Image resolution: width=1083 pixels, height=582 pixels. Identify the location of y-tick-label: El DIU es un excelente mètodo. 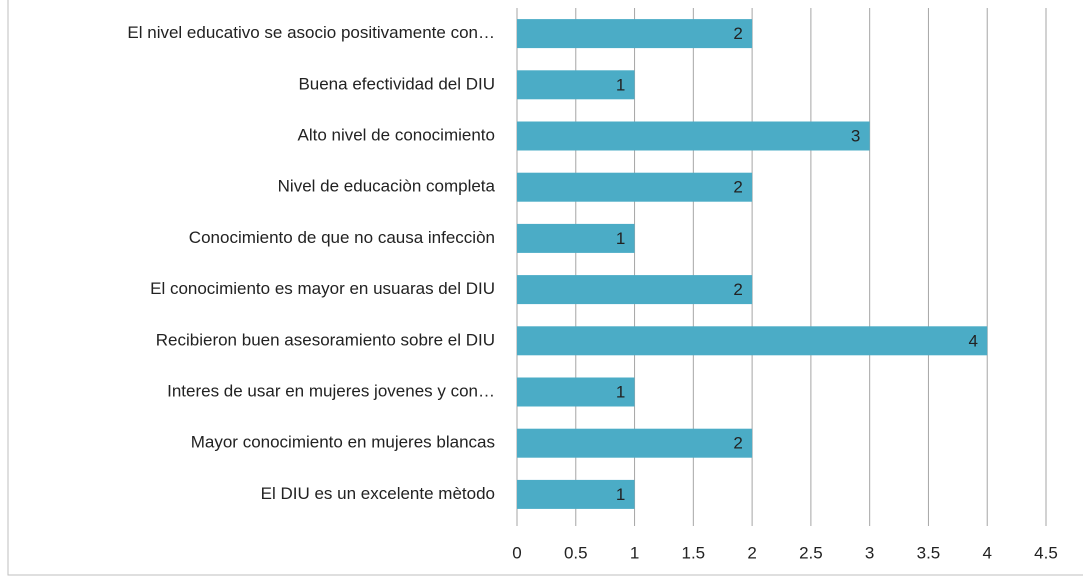
(378, 493).